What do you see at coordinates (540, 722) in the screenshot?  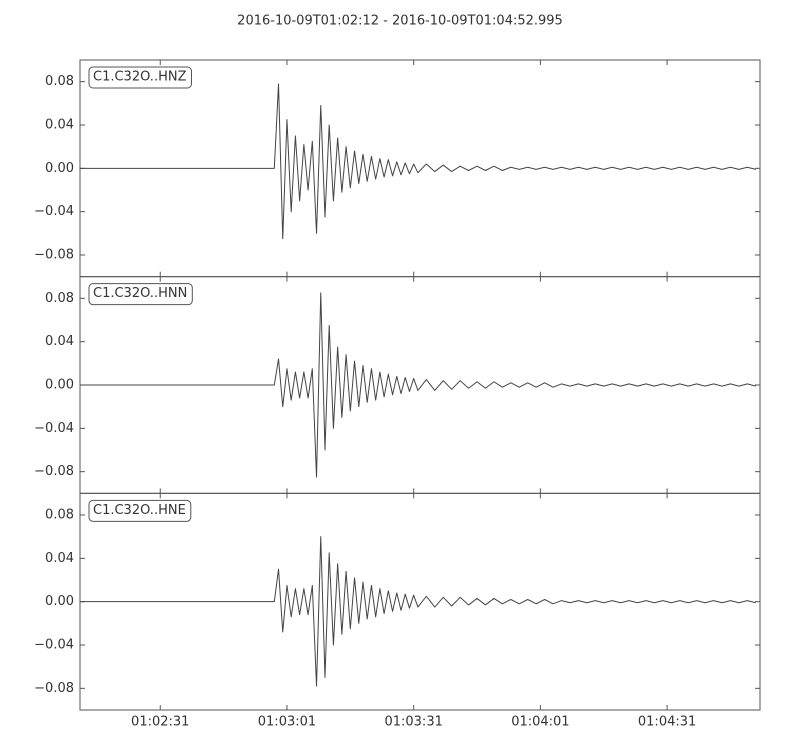 I see `x-tick-label: 01:04:01` at bounding box center [540, 722].